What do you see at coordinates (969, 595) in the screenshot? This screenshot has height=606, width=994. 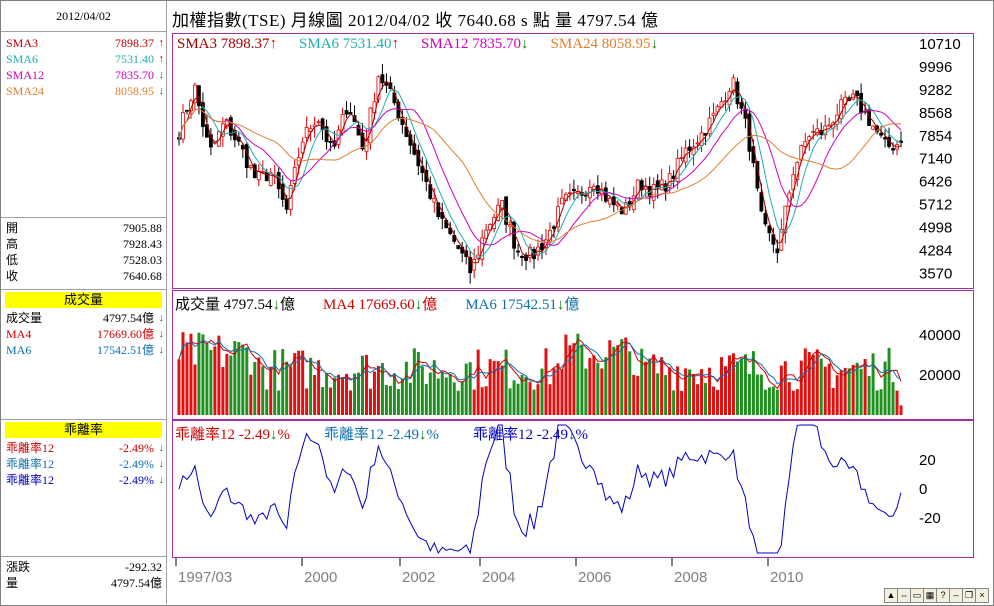 I see `restore-icon: ❐` at bounding box center [969, 595].